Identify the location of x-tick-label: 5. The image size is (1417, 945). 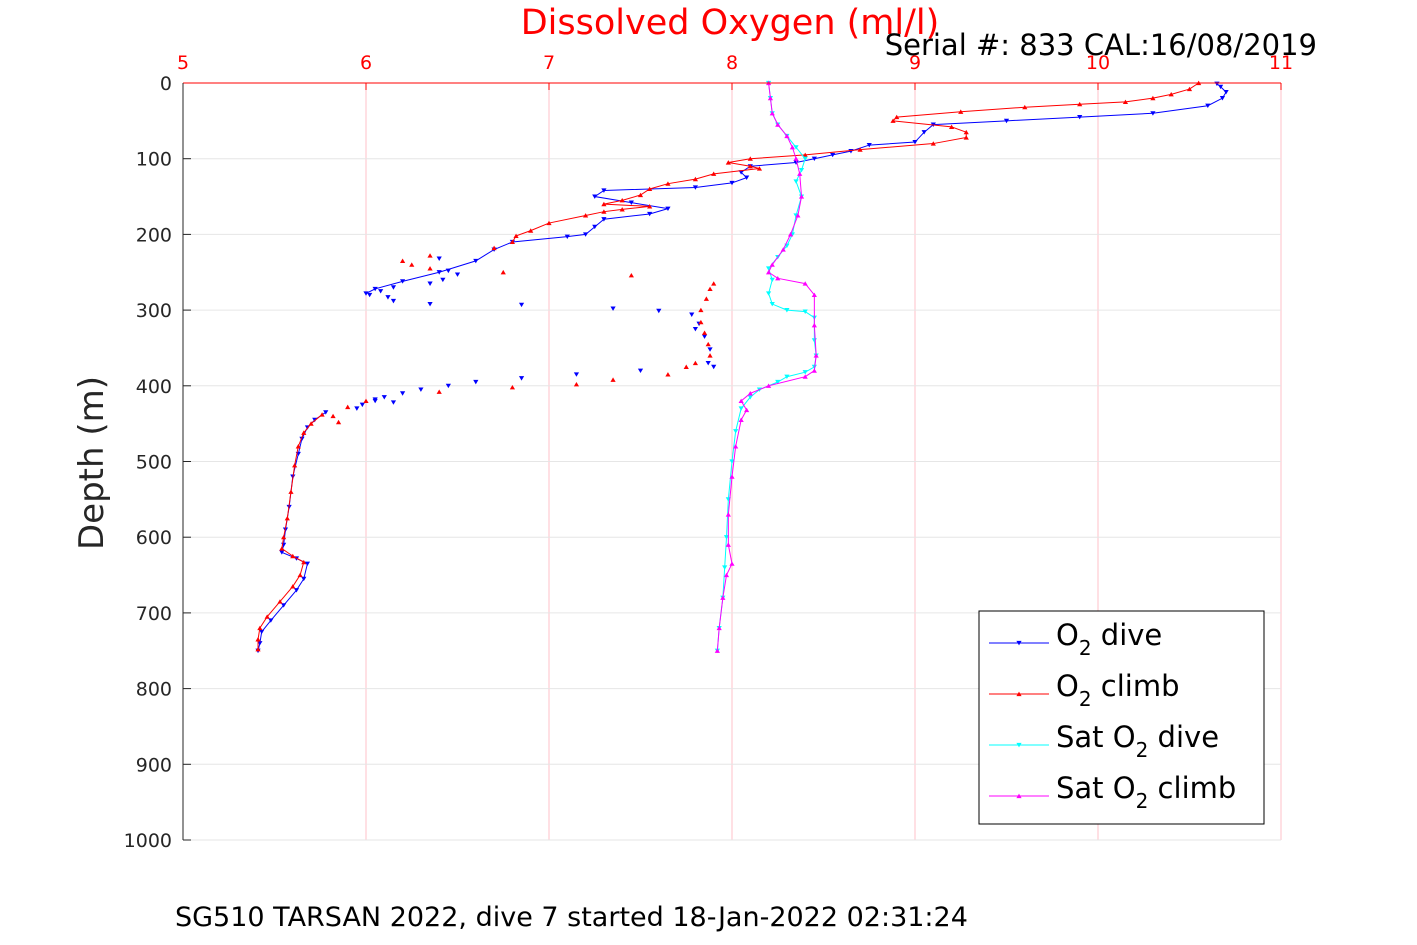
(183, 63).